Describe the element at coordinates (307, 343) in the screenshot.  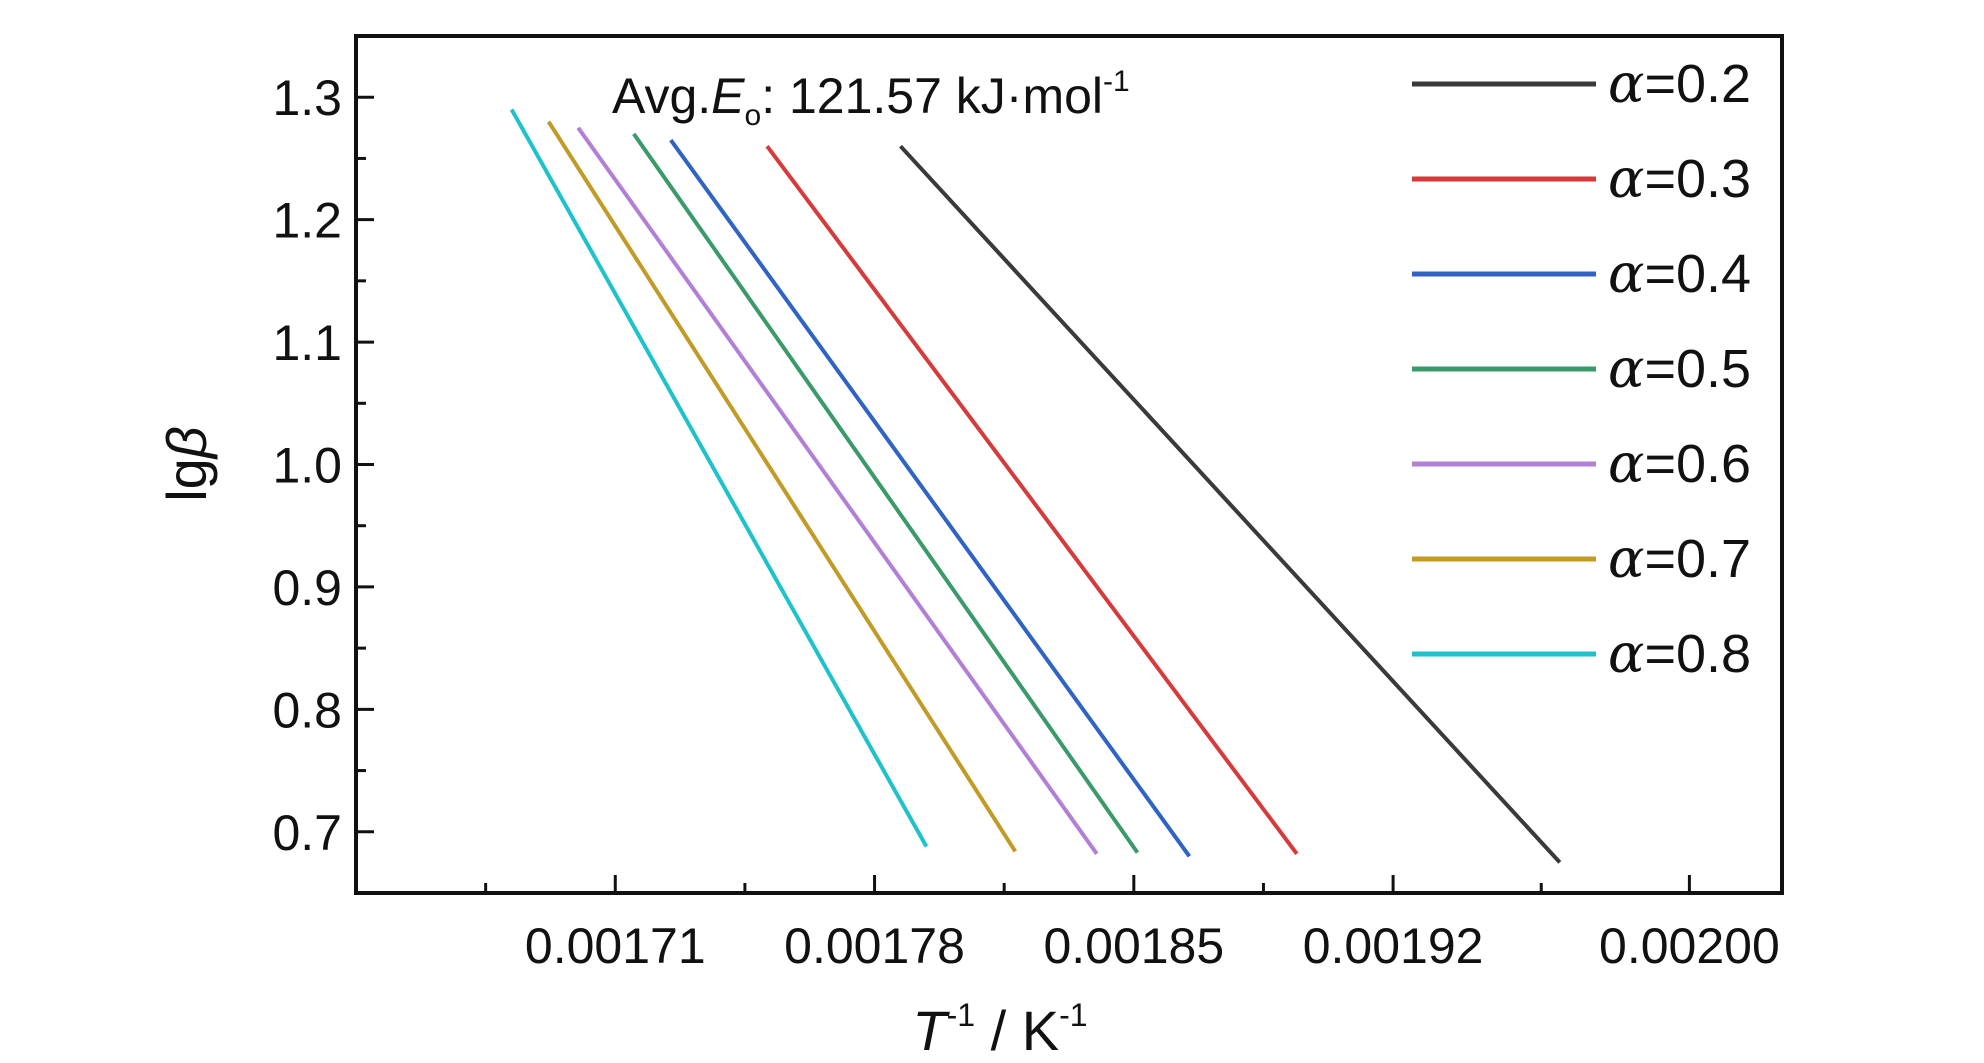
I see `y-tick-label: 1.1` at that location.